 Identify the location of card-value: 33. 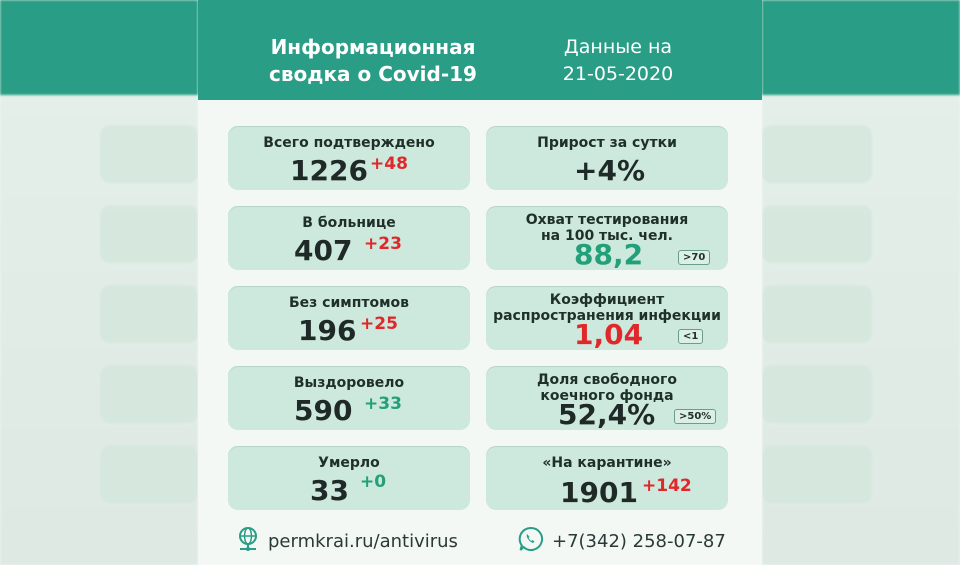
(329, 490).